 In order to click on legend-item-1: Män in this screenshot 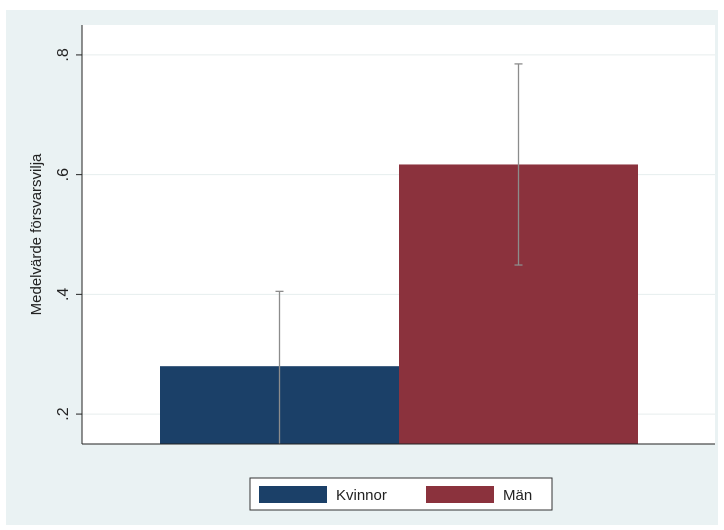, I will do `click(479, 495)`.